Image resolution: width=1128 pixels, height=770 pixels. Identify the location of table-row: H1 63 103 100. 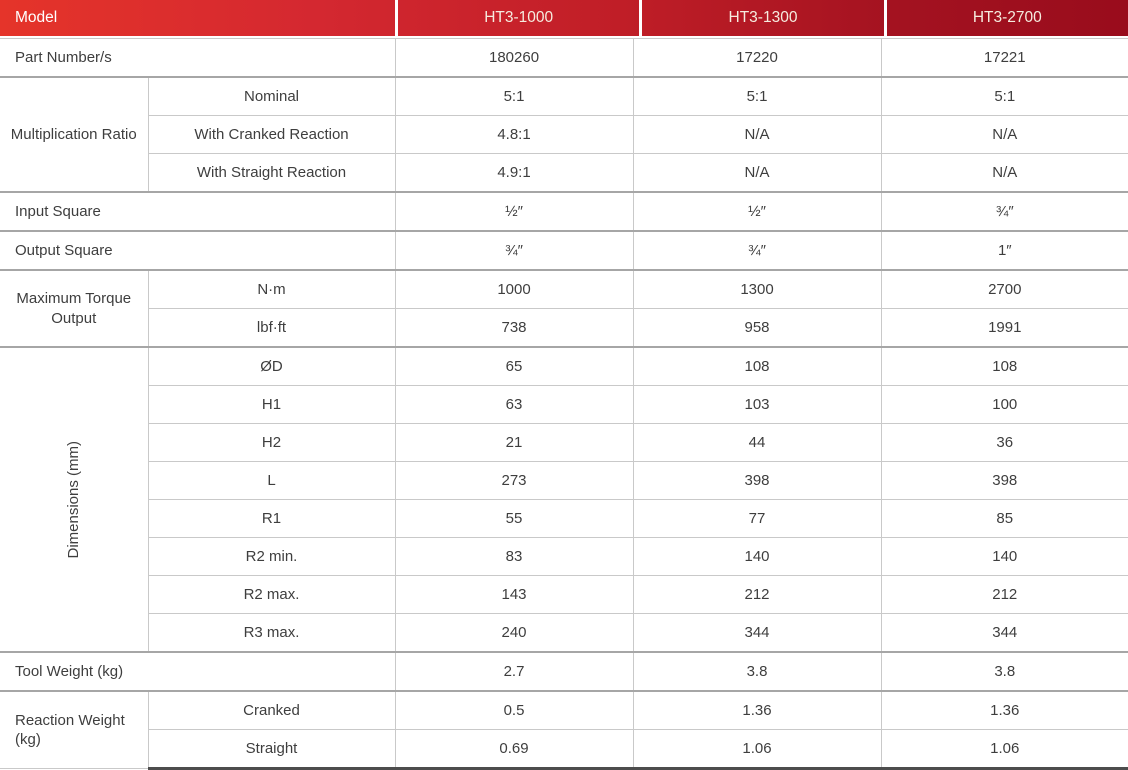
(564, 404).